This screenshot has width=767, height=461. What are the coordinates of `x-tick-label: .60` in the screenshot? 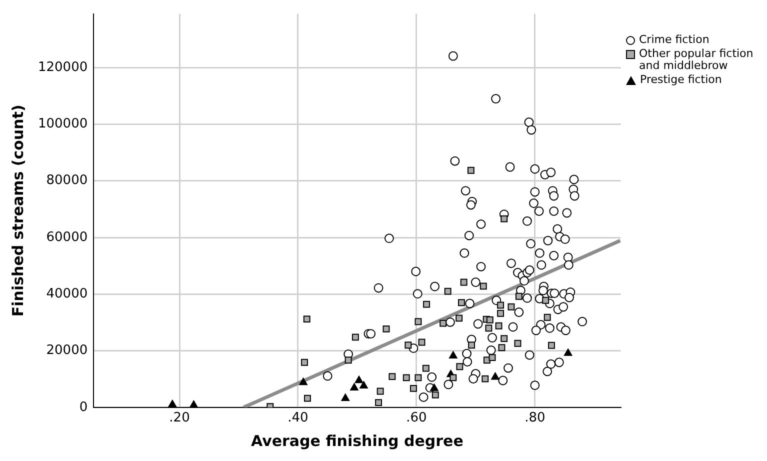 It's located at (416, 418).